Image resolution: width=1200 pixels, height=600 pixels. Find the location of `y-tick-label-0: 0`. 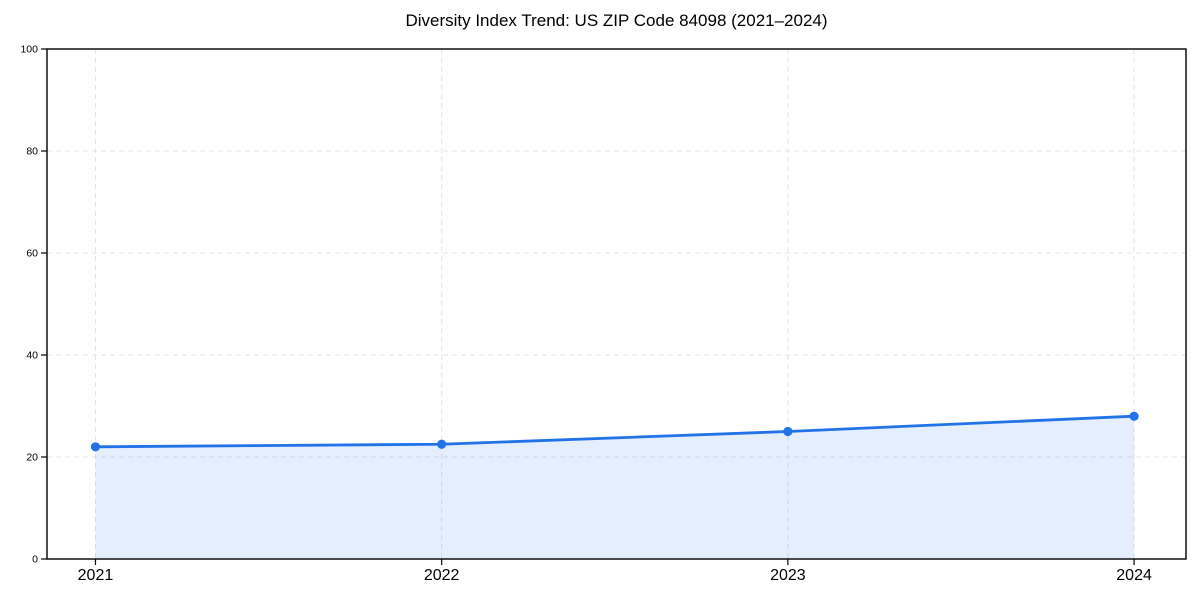

y-tick-label-0: 0 is located at coordinates (35, 560).